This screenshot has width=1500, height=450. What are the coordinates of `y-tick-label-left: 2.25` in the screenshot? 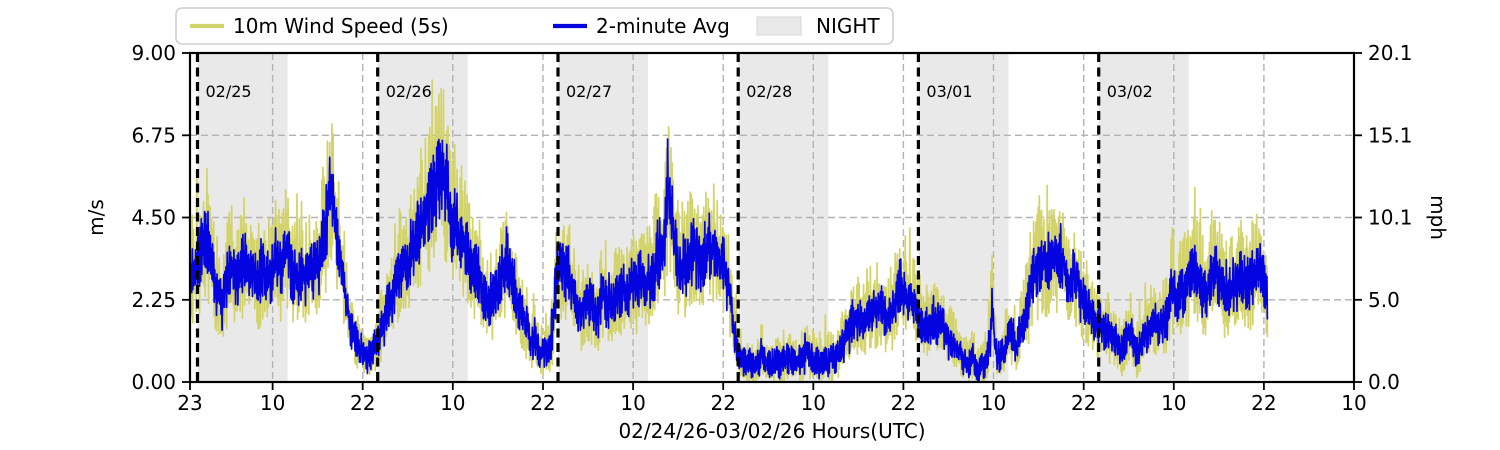 It's located at (153, 300).